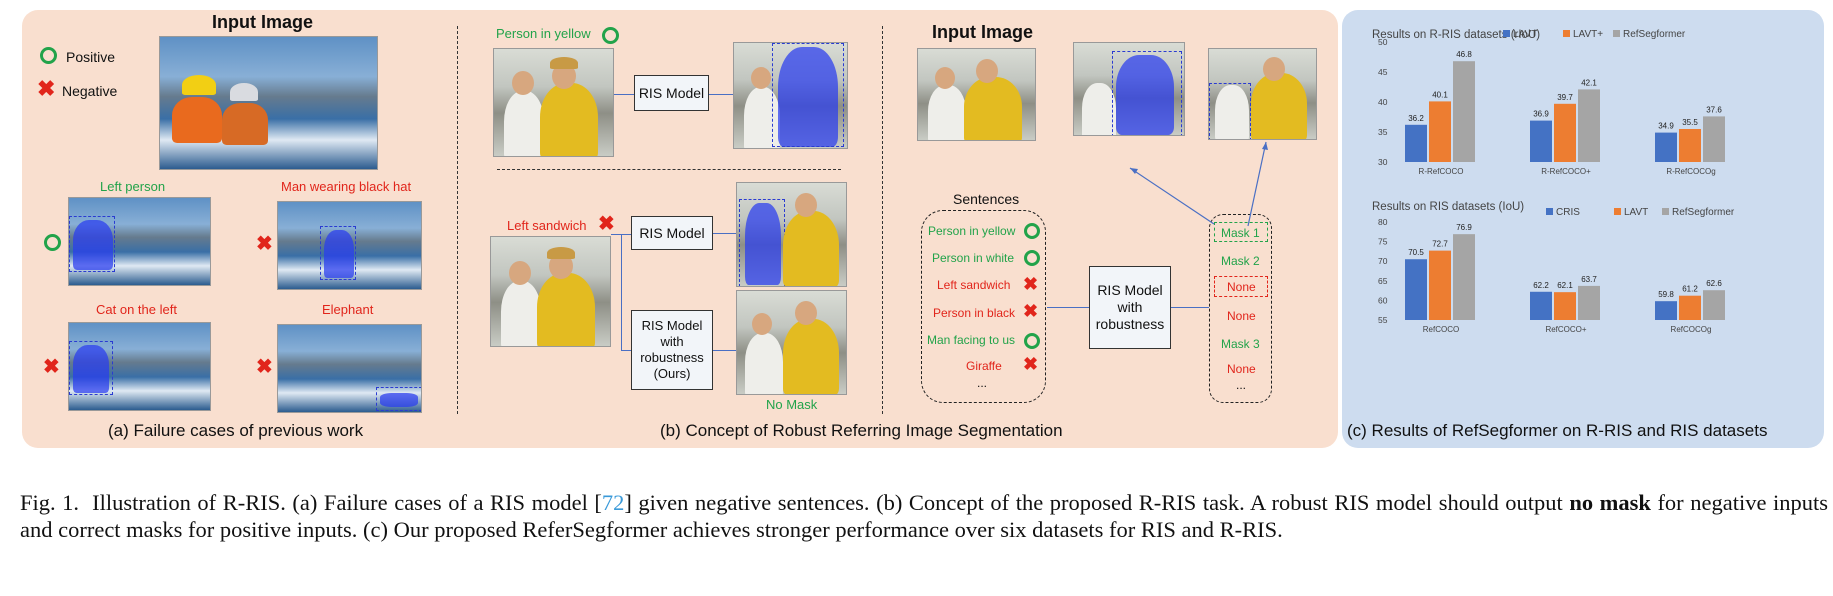 The height and width of the screenshot is (596, 1833). Describe the element at coordinates (543, 33) in the screenshot. I see `top-query-label: Person in yellow` at that location.